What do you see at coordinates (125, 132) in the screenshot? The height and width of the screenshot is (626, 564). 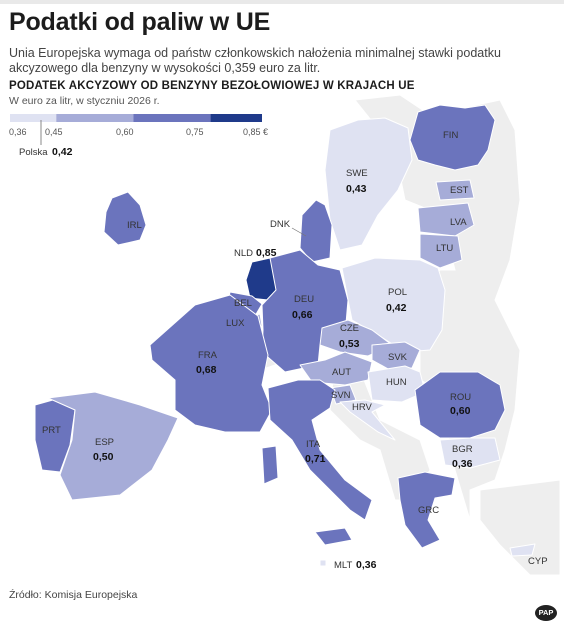 I see `legend-tick-2: 0,60` at bounding box center [125, 132].